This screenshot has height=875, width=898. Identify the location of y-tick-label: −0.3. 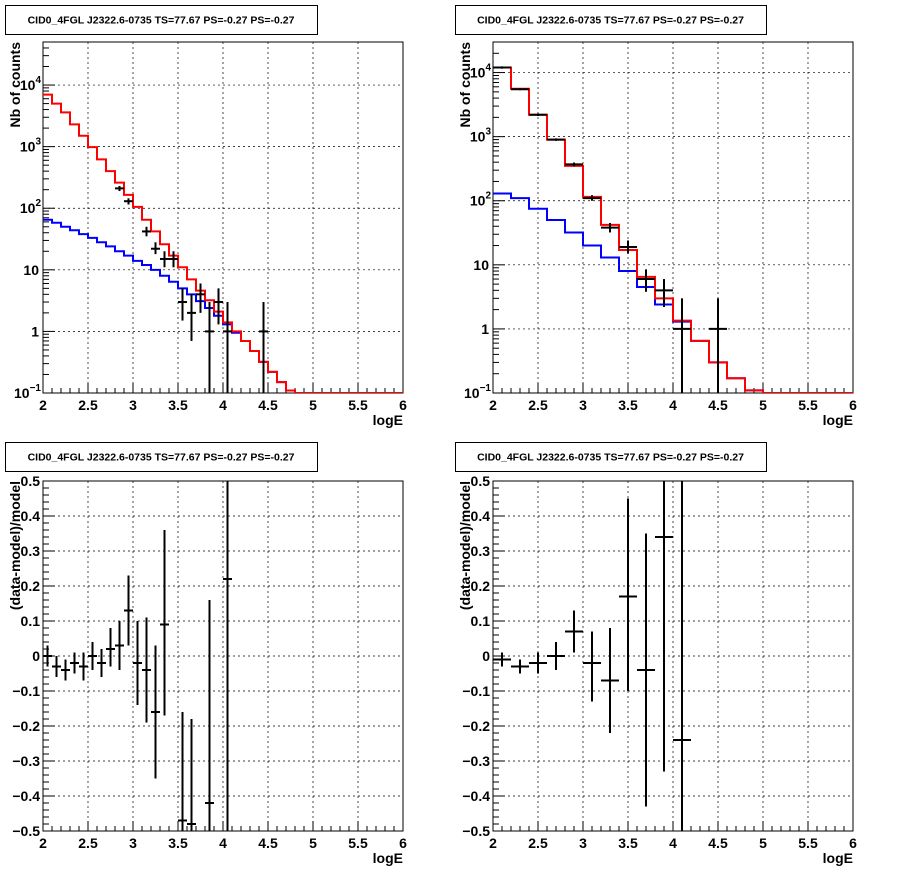
(26, 761).